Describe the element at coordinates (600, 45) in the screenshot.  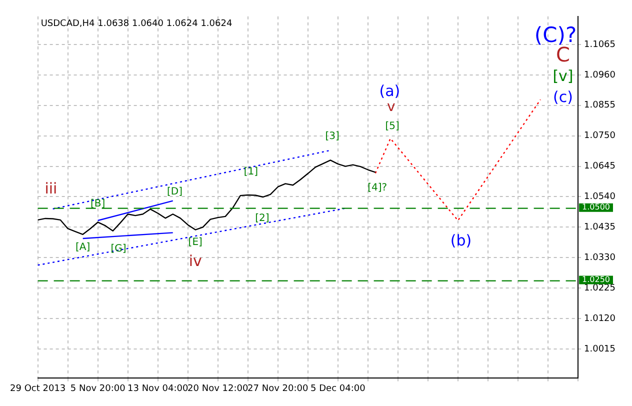
I see `y-tick-label: 1.1065` at that location.